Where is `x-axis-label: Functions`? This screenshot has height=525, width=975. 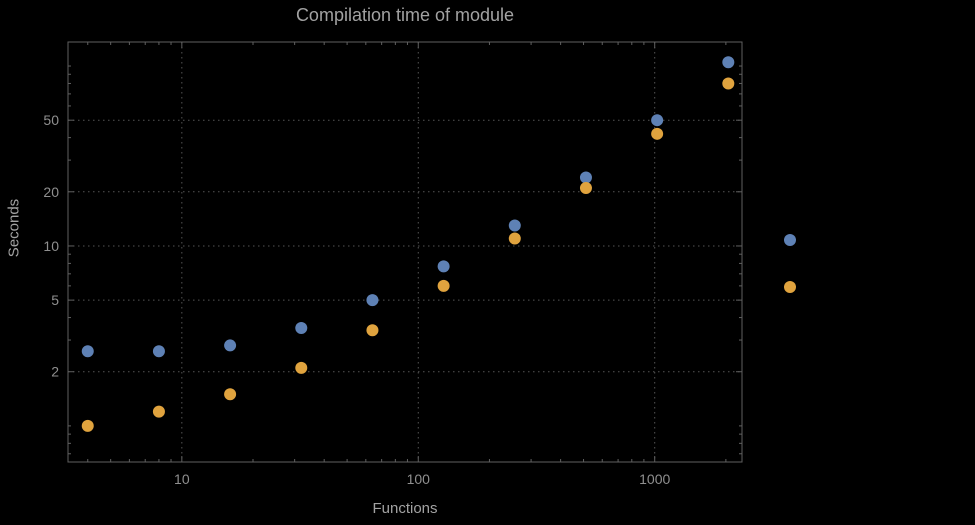 x-axis-label: Functions is located at coordinates (405, 508).